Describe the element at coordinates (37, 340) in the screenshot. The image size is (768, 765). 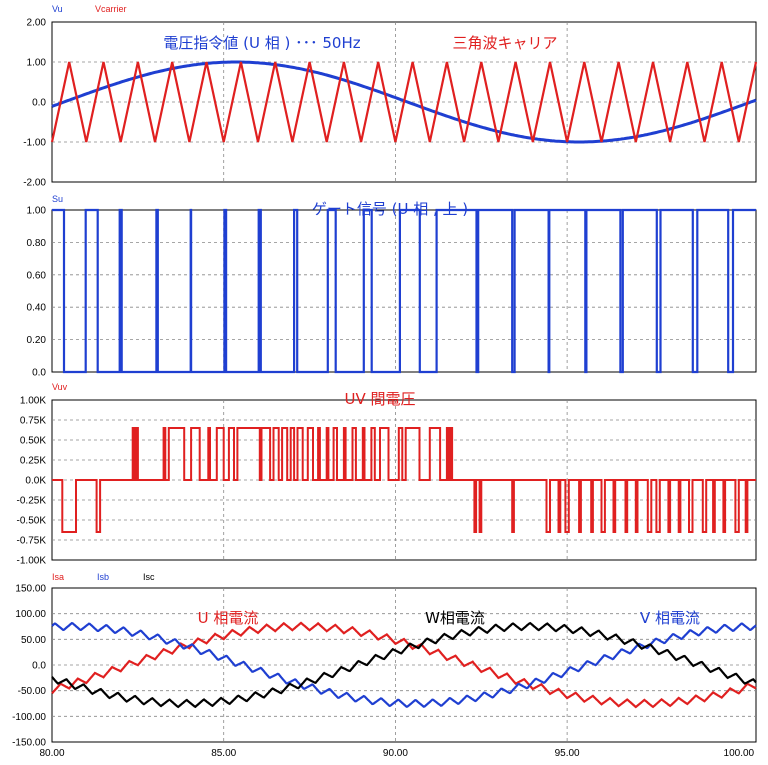
I see `y-tick-label: 0.20` at that location.